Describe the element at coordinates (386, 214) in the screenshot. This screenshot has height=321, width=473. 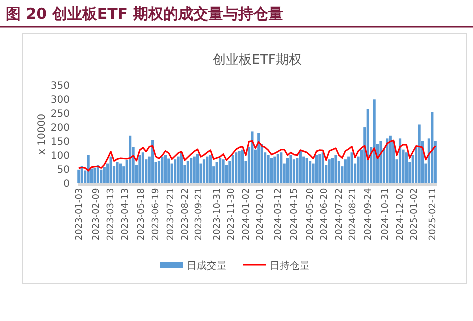
I see `x-tick-label: 2024-10-31` at that location.